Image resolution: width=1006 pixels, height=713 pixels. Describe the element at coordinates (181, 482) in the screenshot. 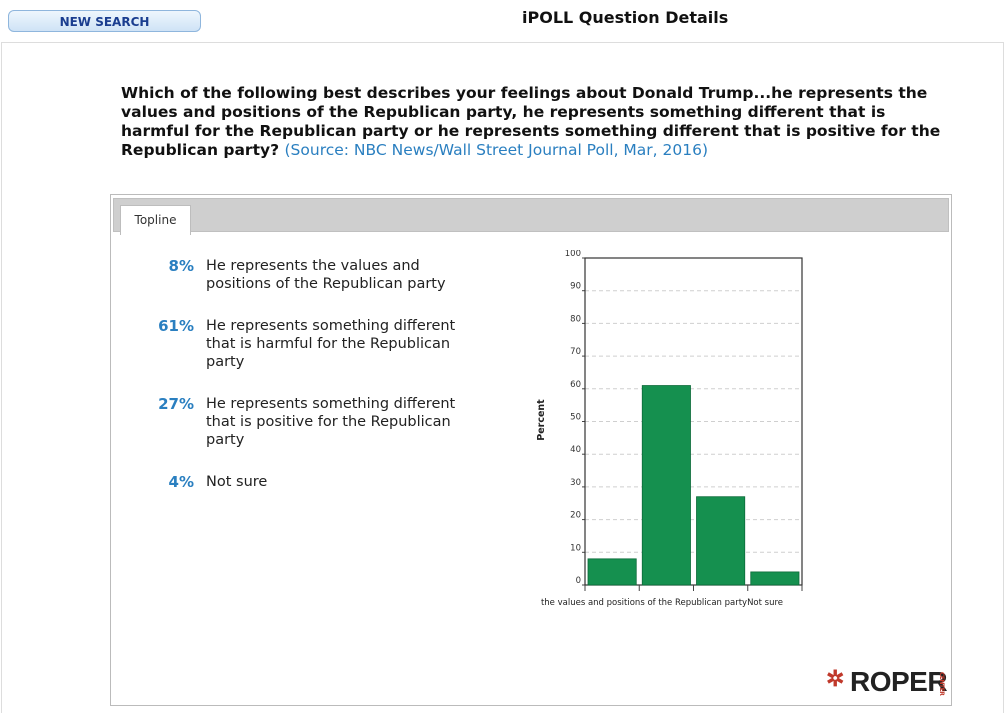

I see `response-percent: 4%` at that location.